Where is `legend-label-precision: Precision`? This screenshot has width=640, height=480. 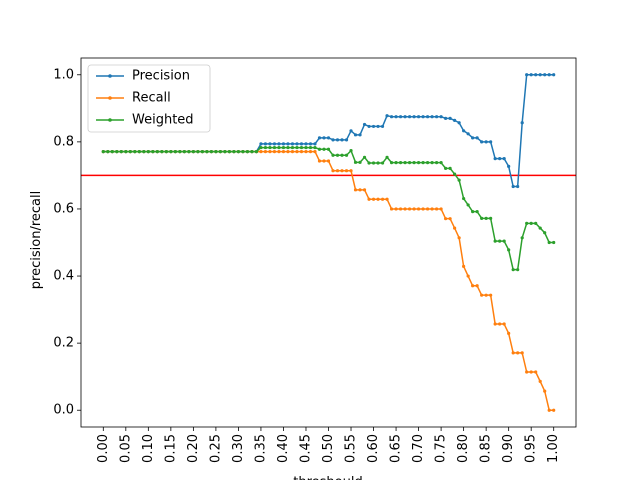
legend-label-precision: Precision is located at coordinates (161, 76).